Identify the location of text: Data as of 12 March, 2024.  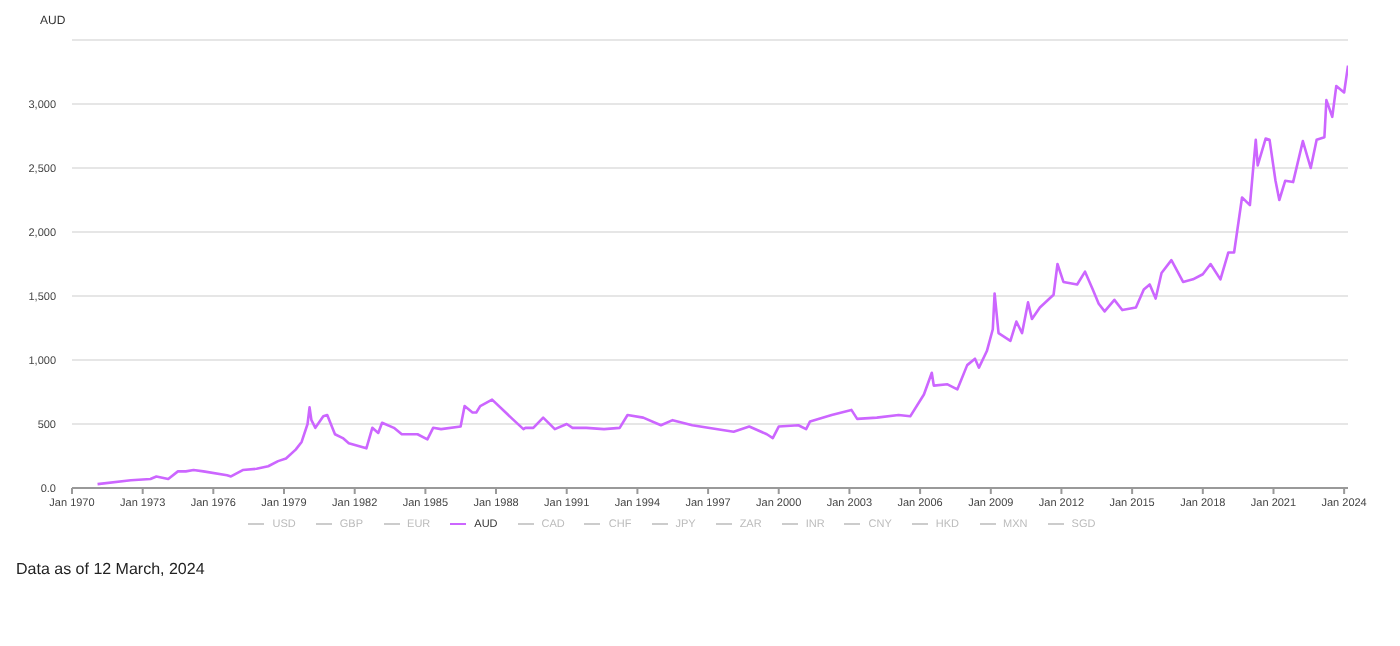
(111, 569).